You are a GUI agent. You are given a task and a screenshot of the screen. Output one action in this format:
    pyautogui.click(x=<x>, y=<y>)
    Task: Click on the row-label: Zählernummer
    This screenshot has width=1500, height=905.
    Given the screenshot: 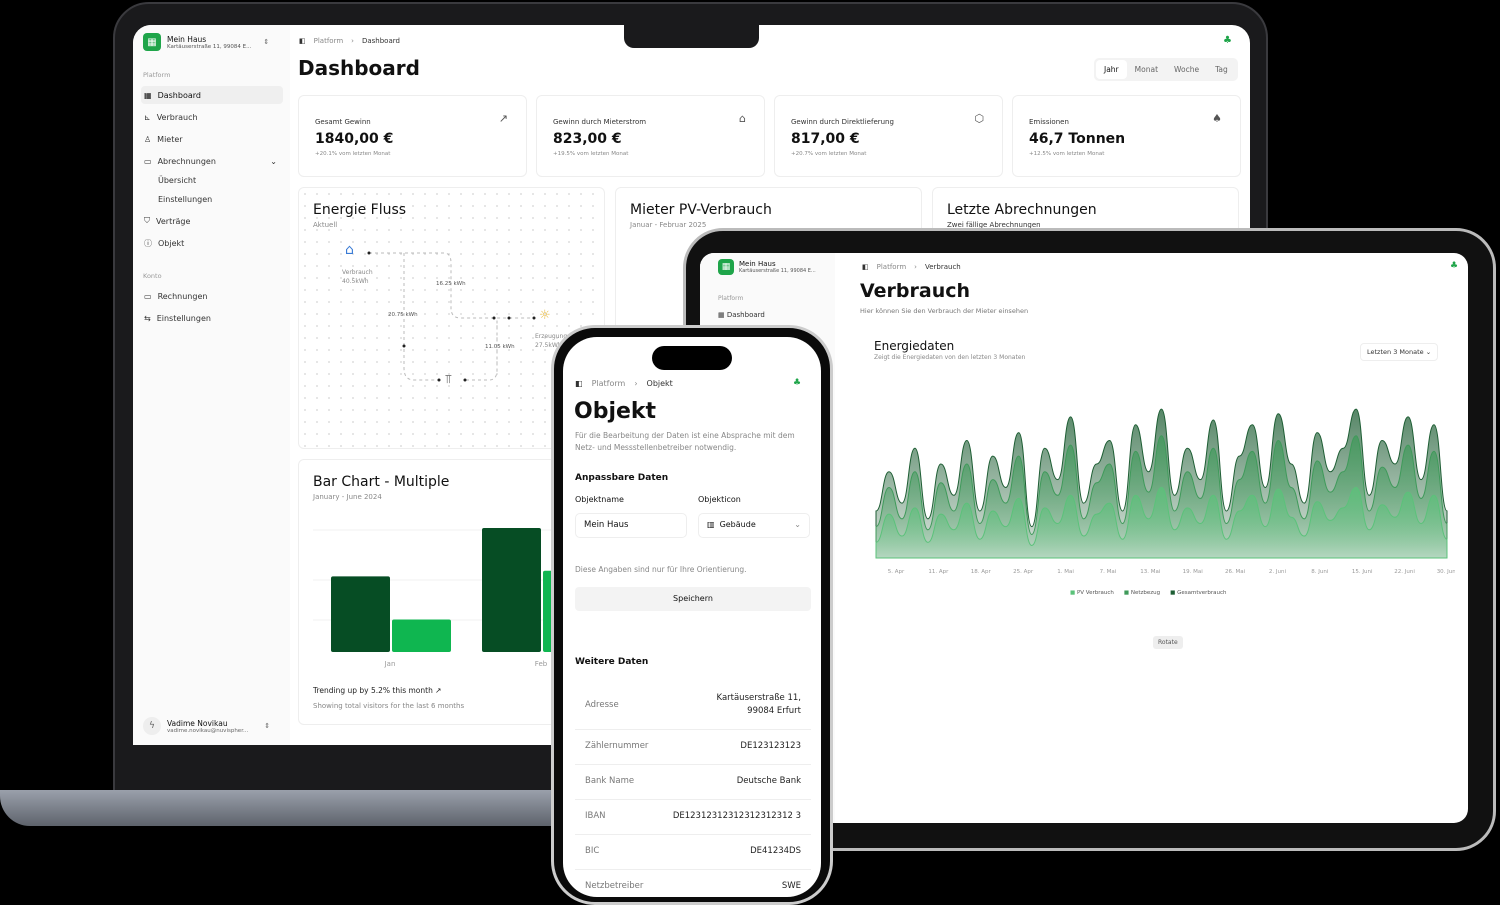 What is the action you would take?
    pyautogui.click(x=617, y=746)
    